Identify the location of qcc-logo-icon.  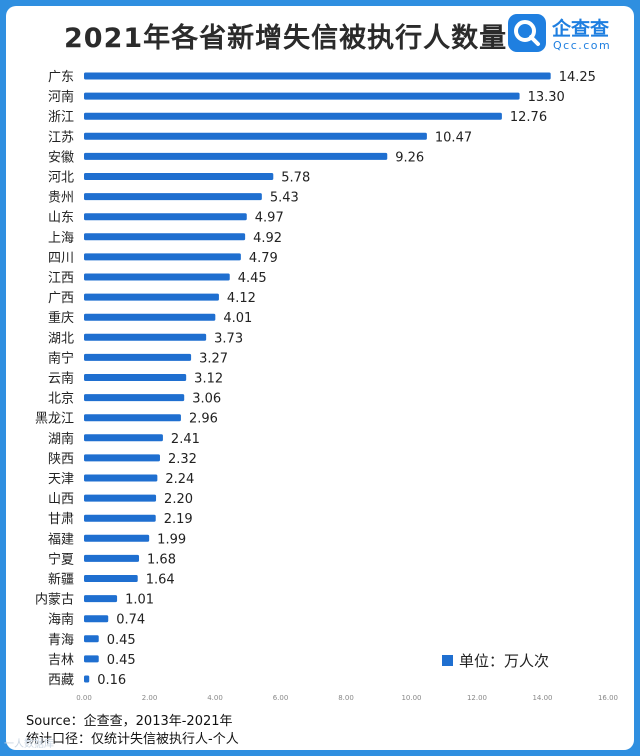
(527, 33).